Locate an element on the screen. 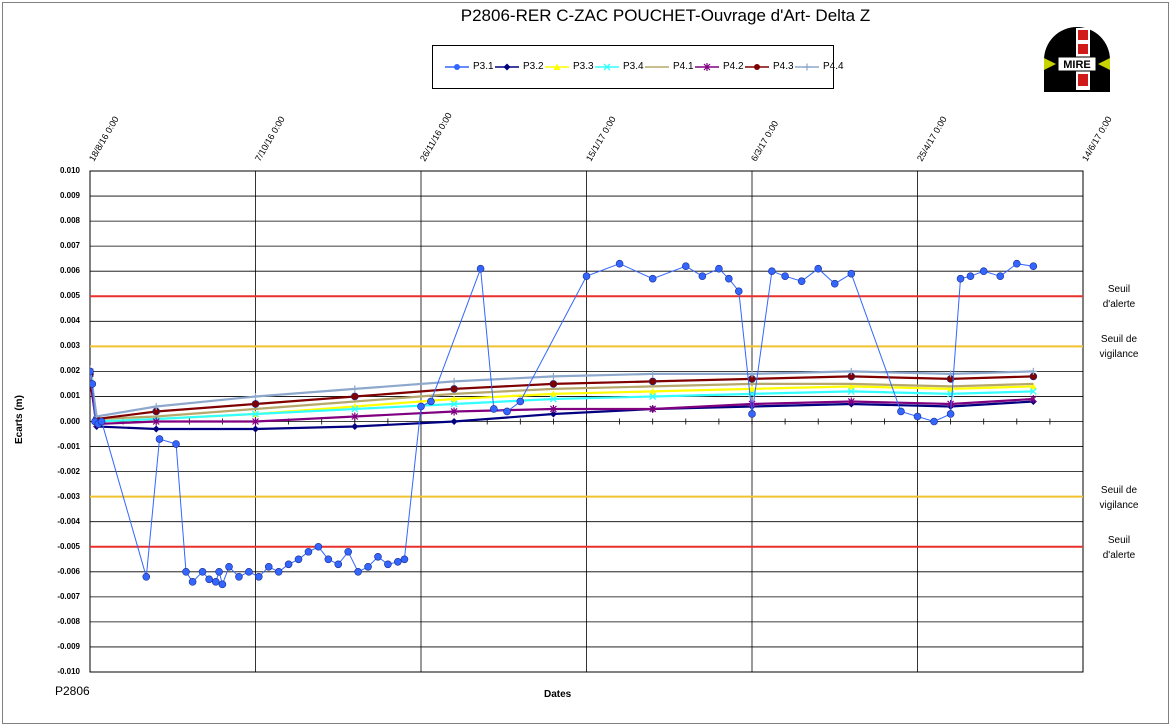 Image resolution: width=1171 pixels, height=726 pixels. y-tick-label: -0.007 is located at coordinates (68, 596).